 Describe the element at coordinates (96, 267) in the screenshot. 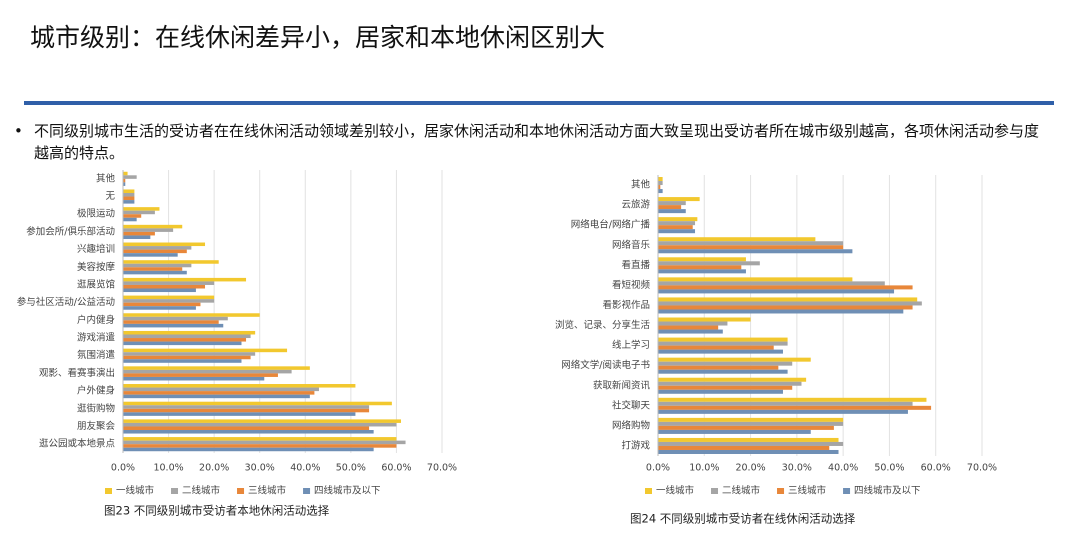

I see `y-tick-label: 美容按摩` at that location.